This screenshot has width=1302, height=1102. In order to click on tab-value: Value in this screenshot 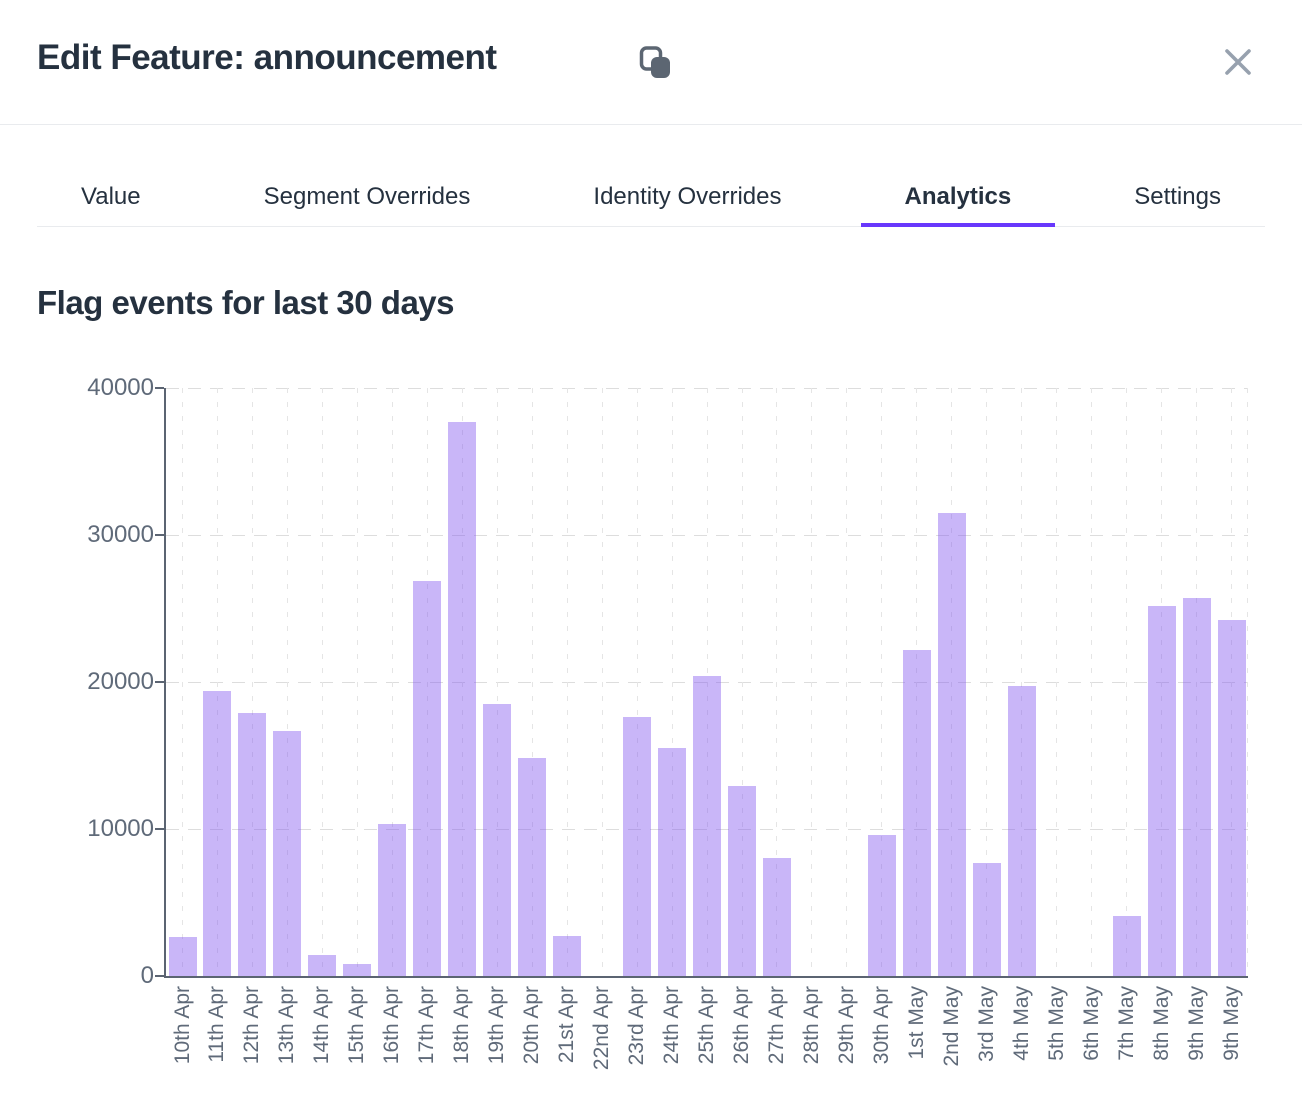, I will do `click(111, 196)`.